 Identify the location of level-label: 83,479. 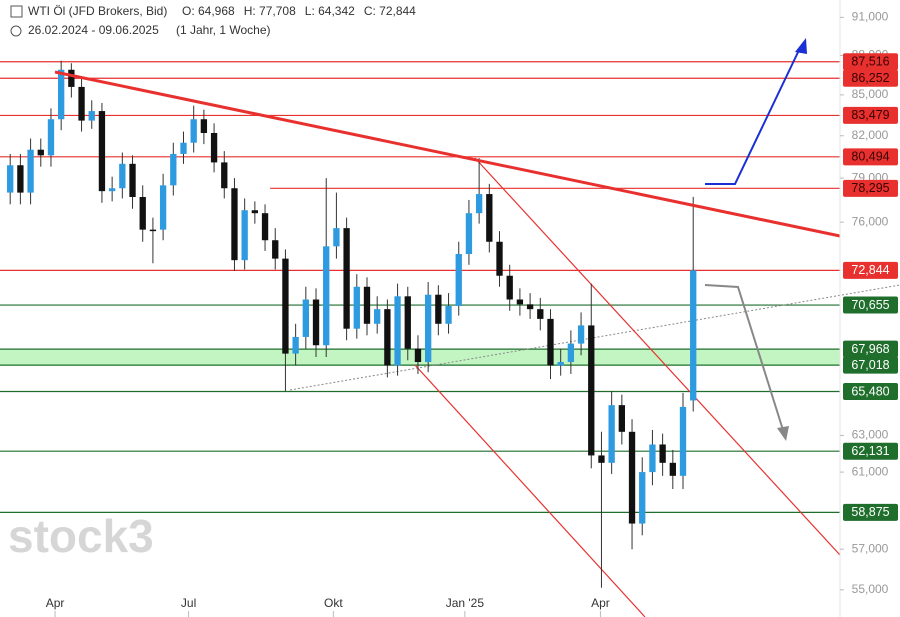
(870, 115).